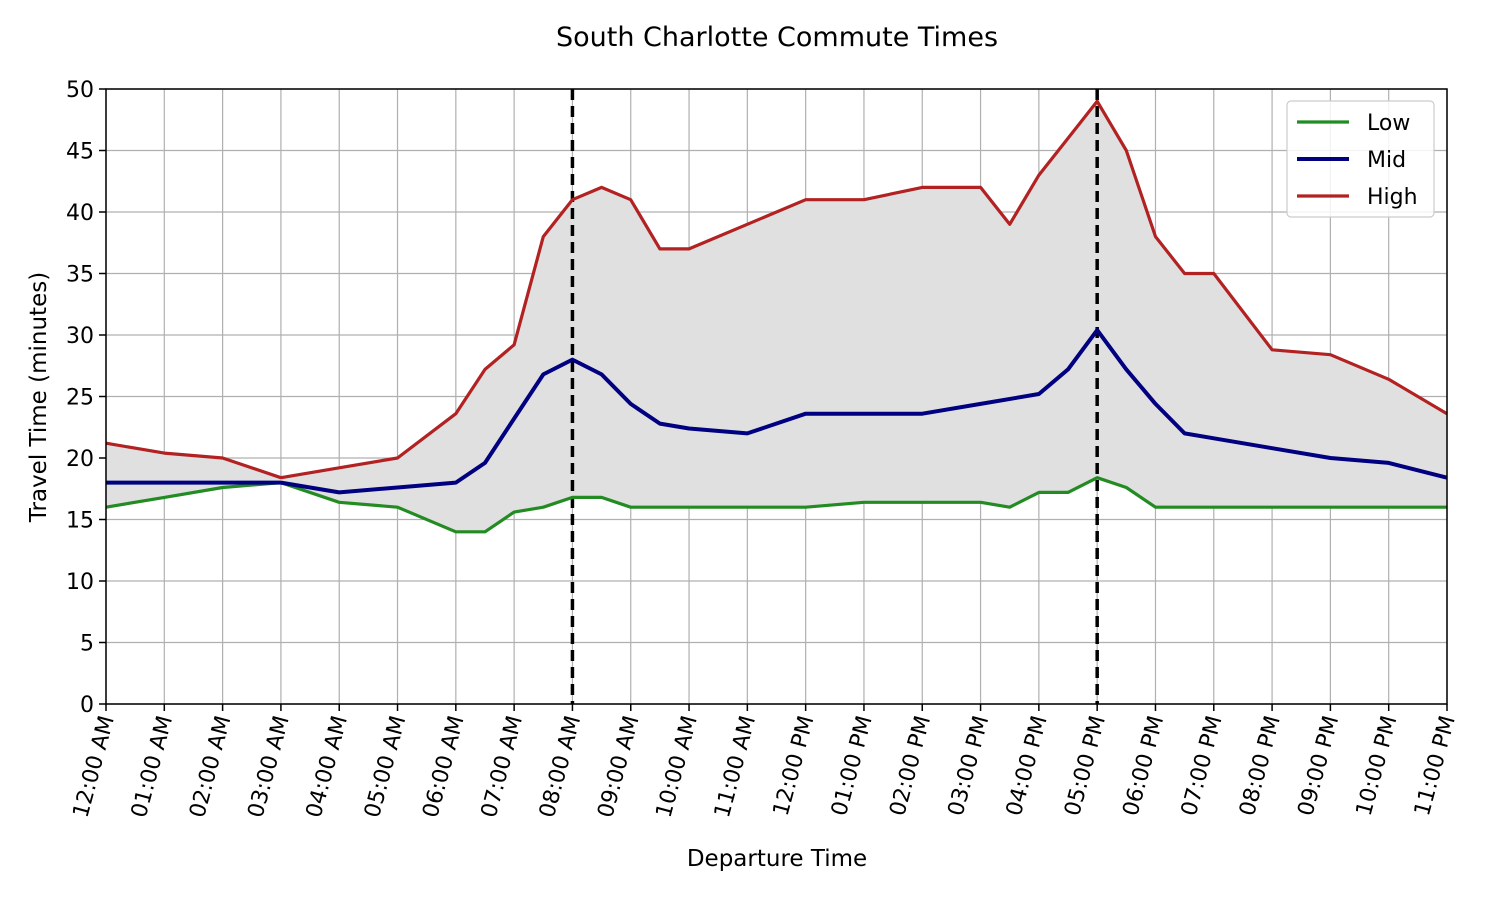 This screenshot has width=1500, height=900. Describe the element at coordinates (87, 705) in the screenshot. I see `y-tick-label: 0` at that location.